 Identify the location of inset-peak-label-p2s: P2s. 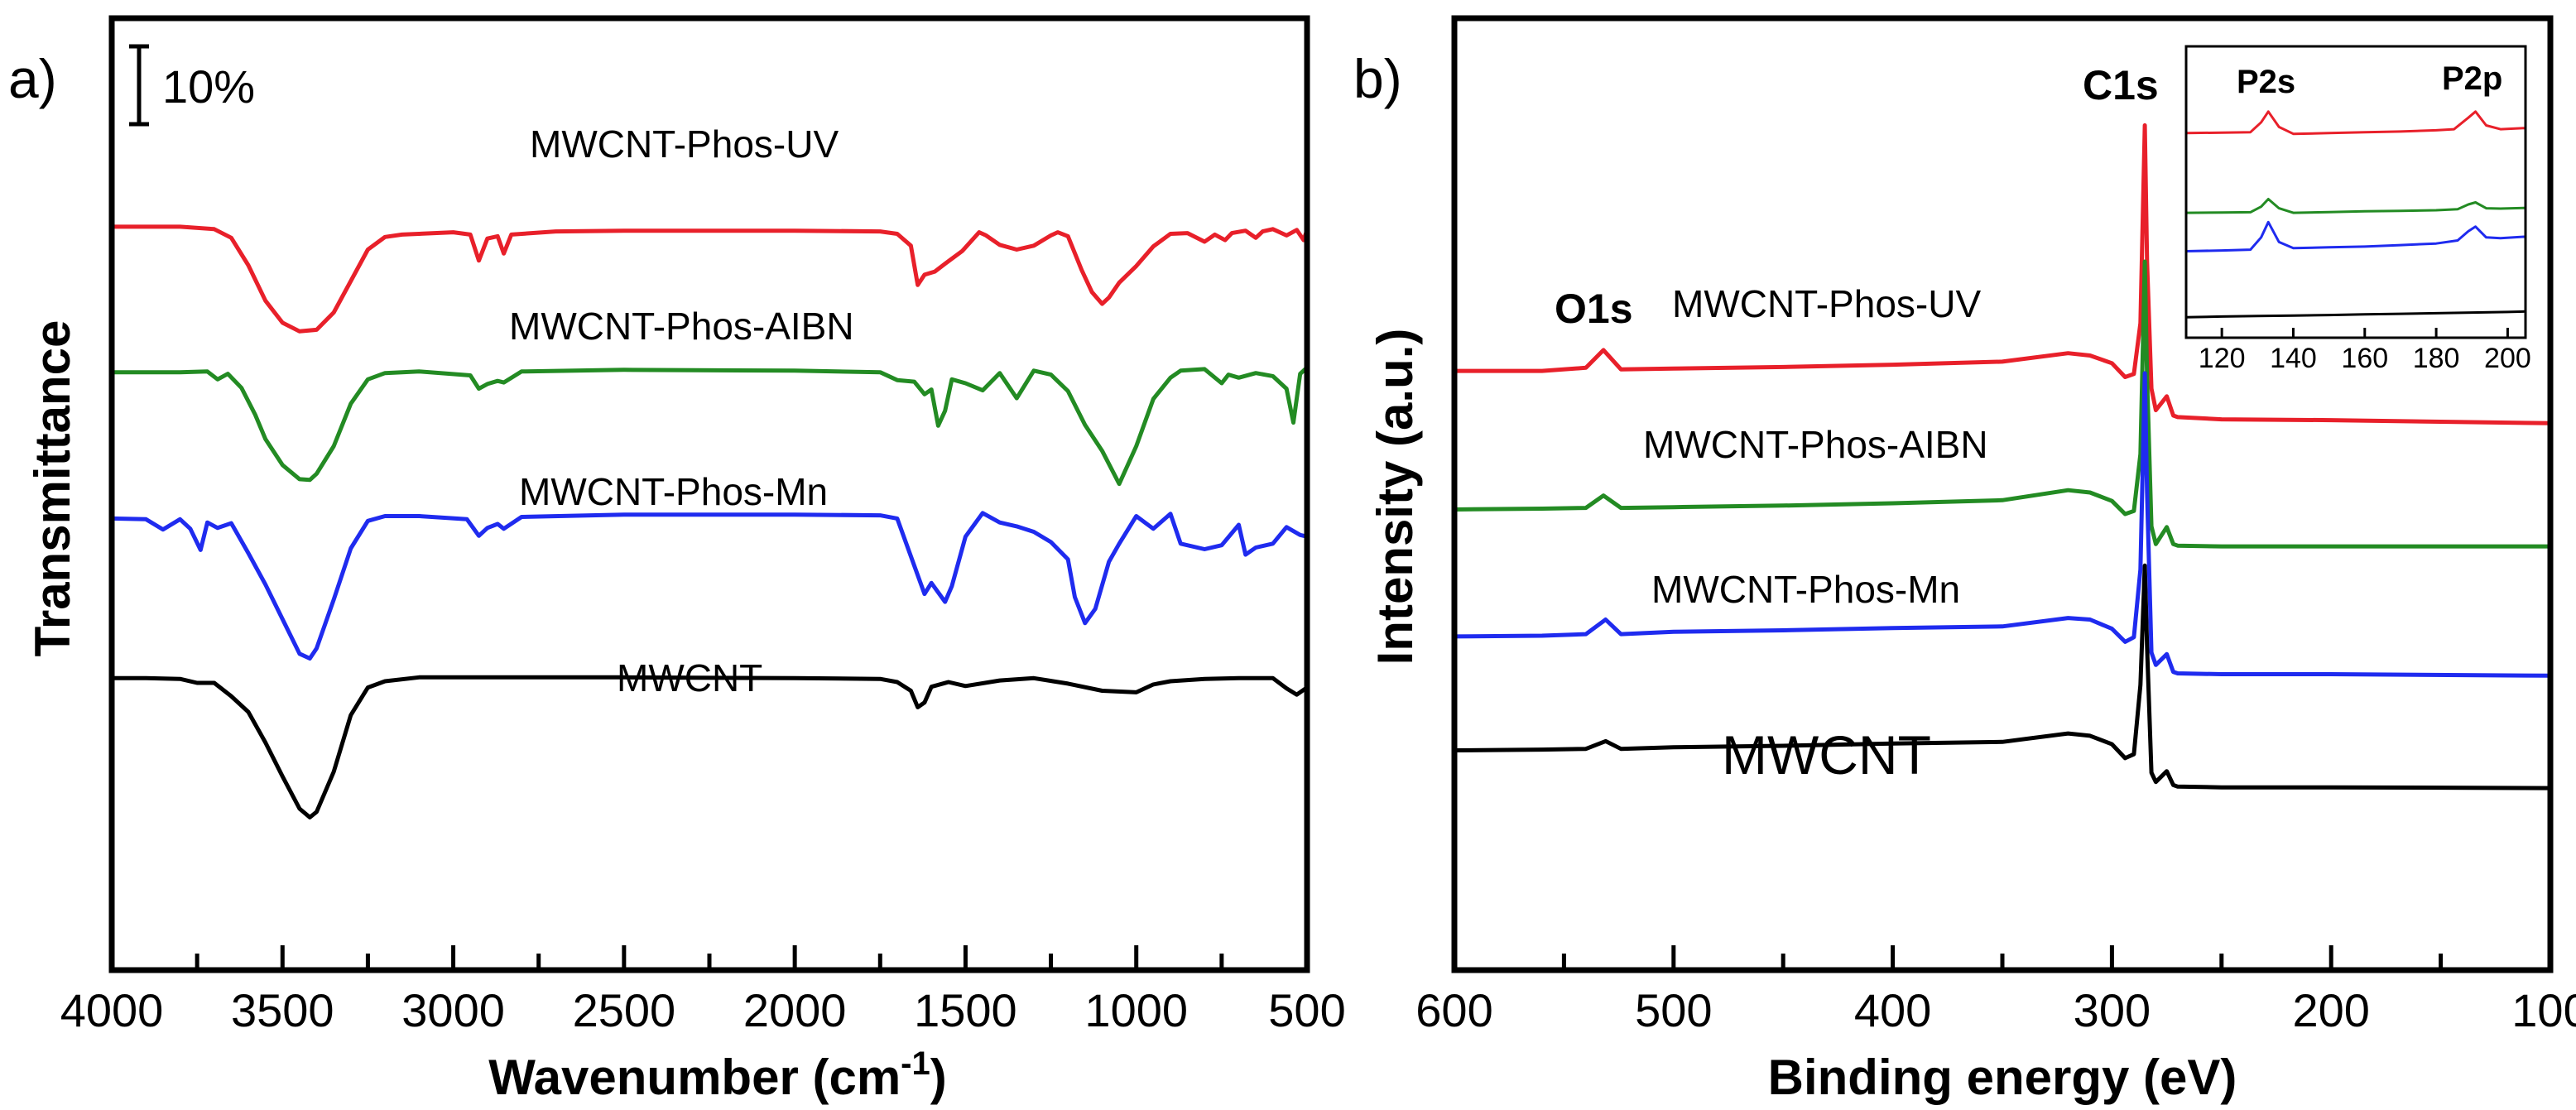
(2266, 82).